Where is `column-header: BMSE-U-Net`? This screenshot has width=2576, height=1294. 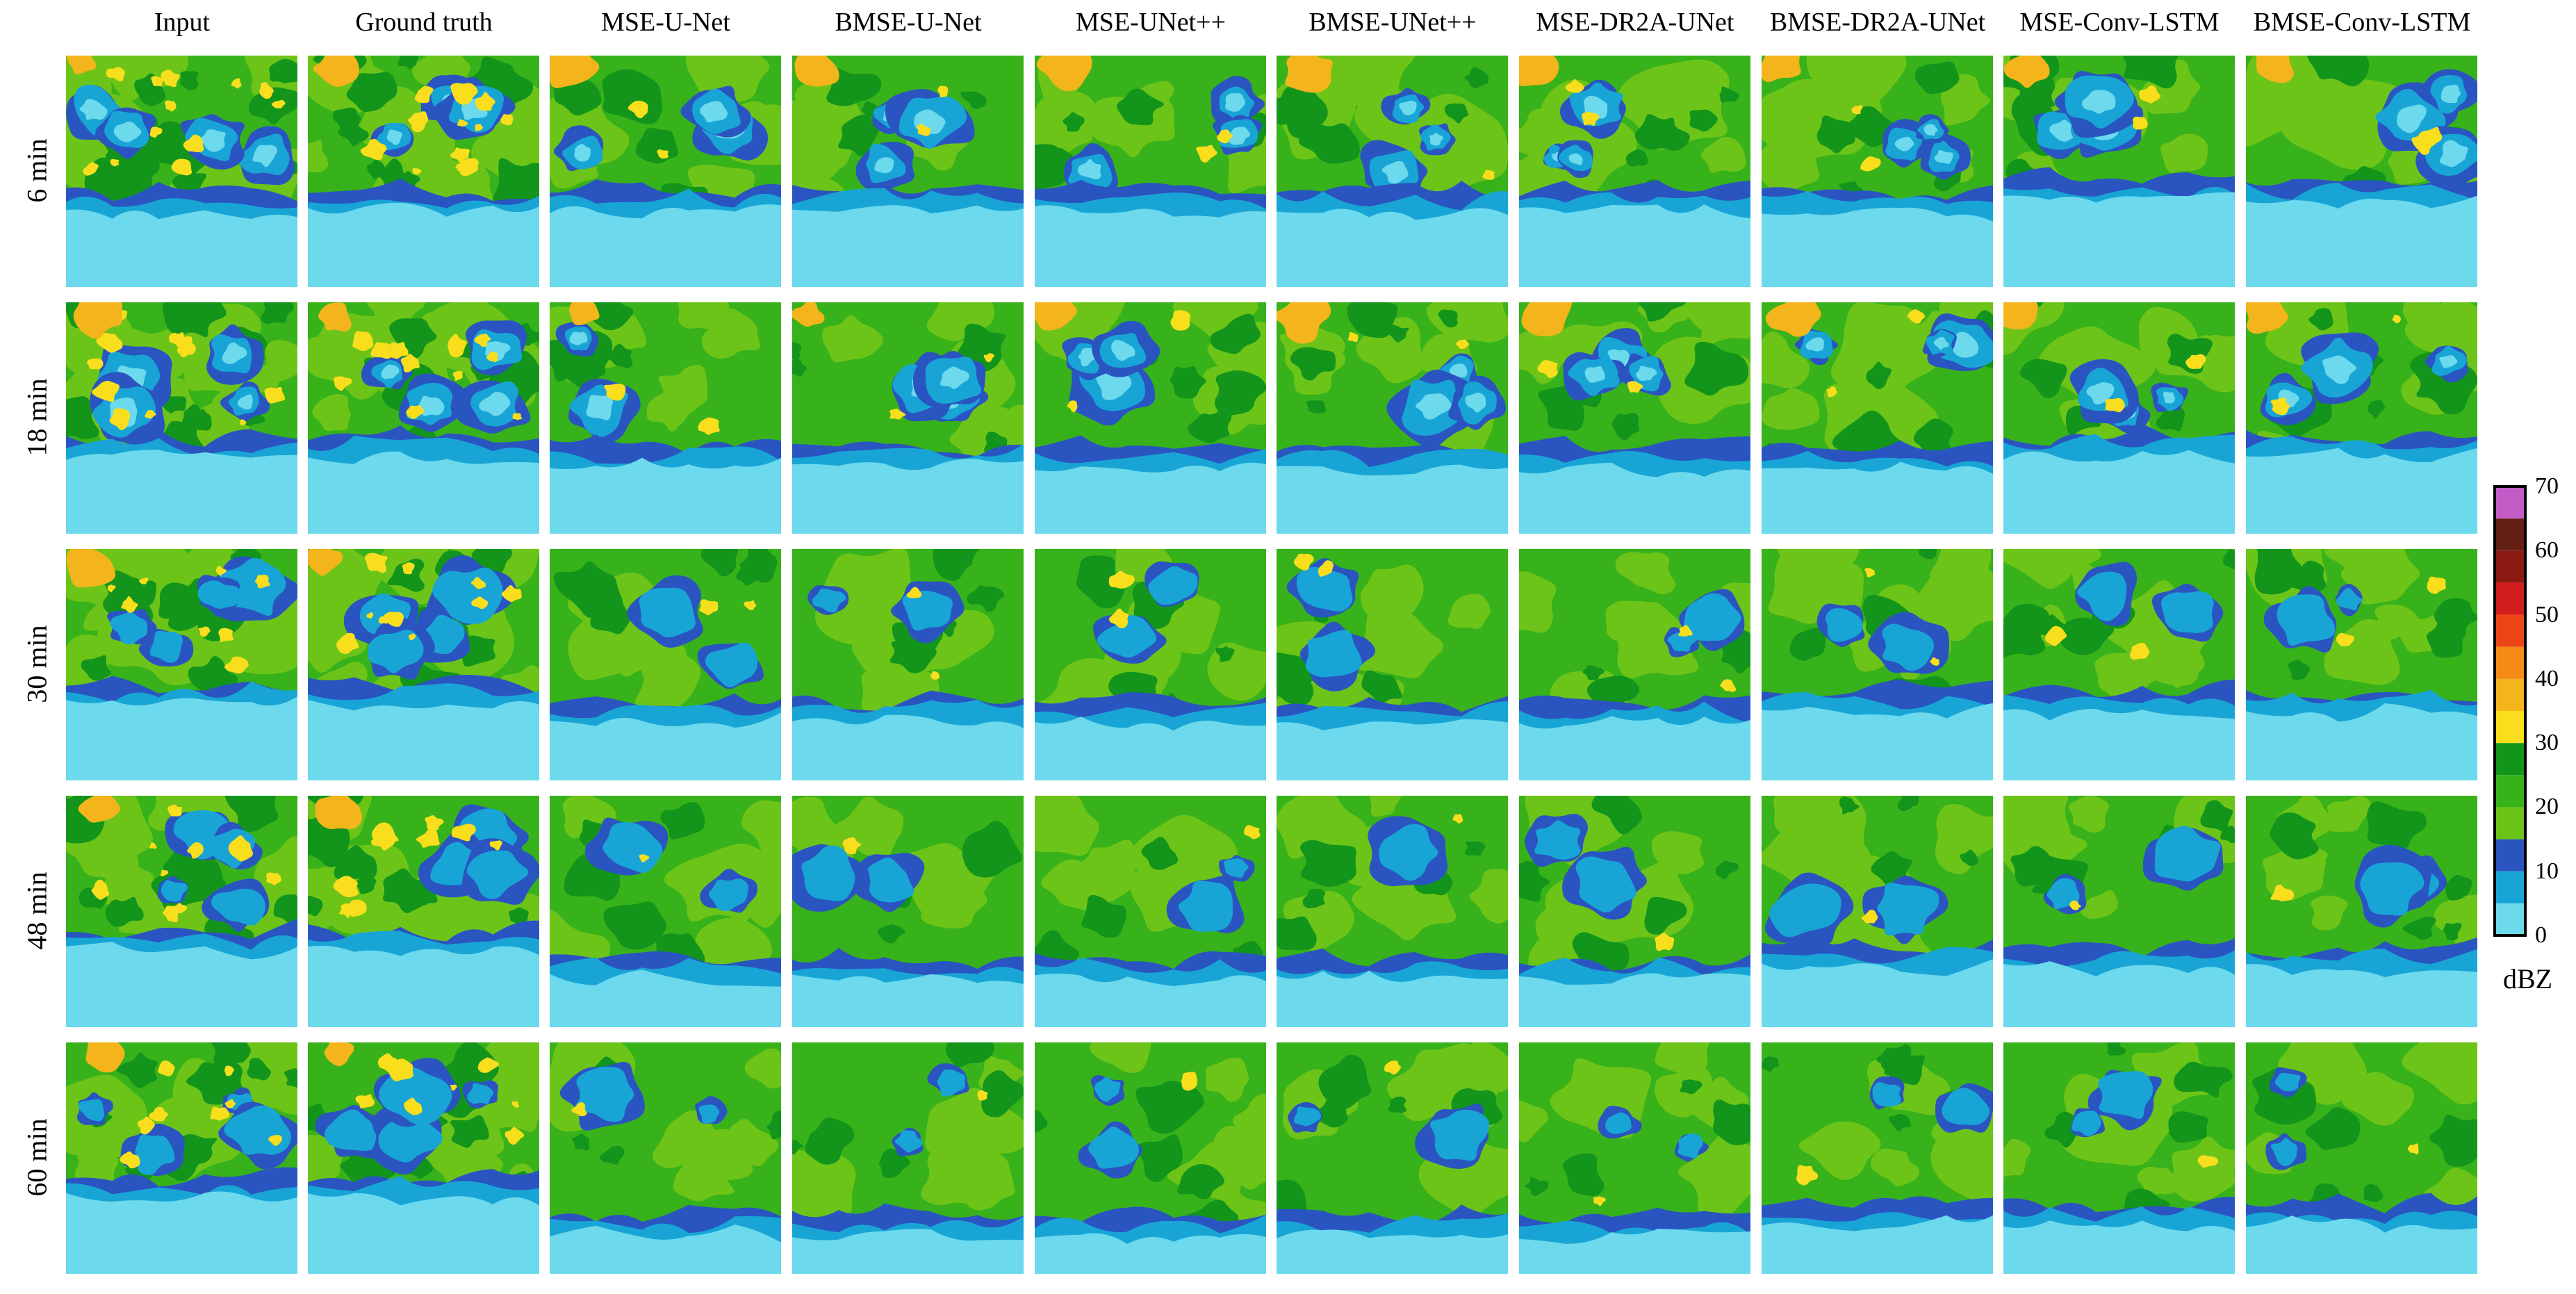
column-header: BMSE-U-Net is located at coordinates (908, 22).